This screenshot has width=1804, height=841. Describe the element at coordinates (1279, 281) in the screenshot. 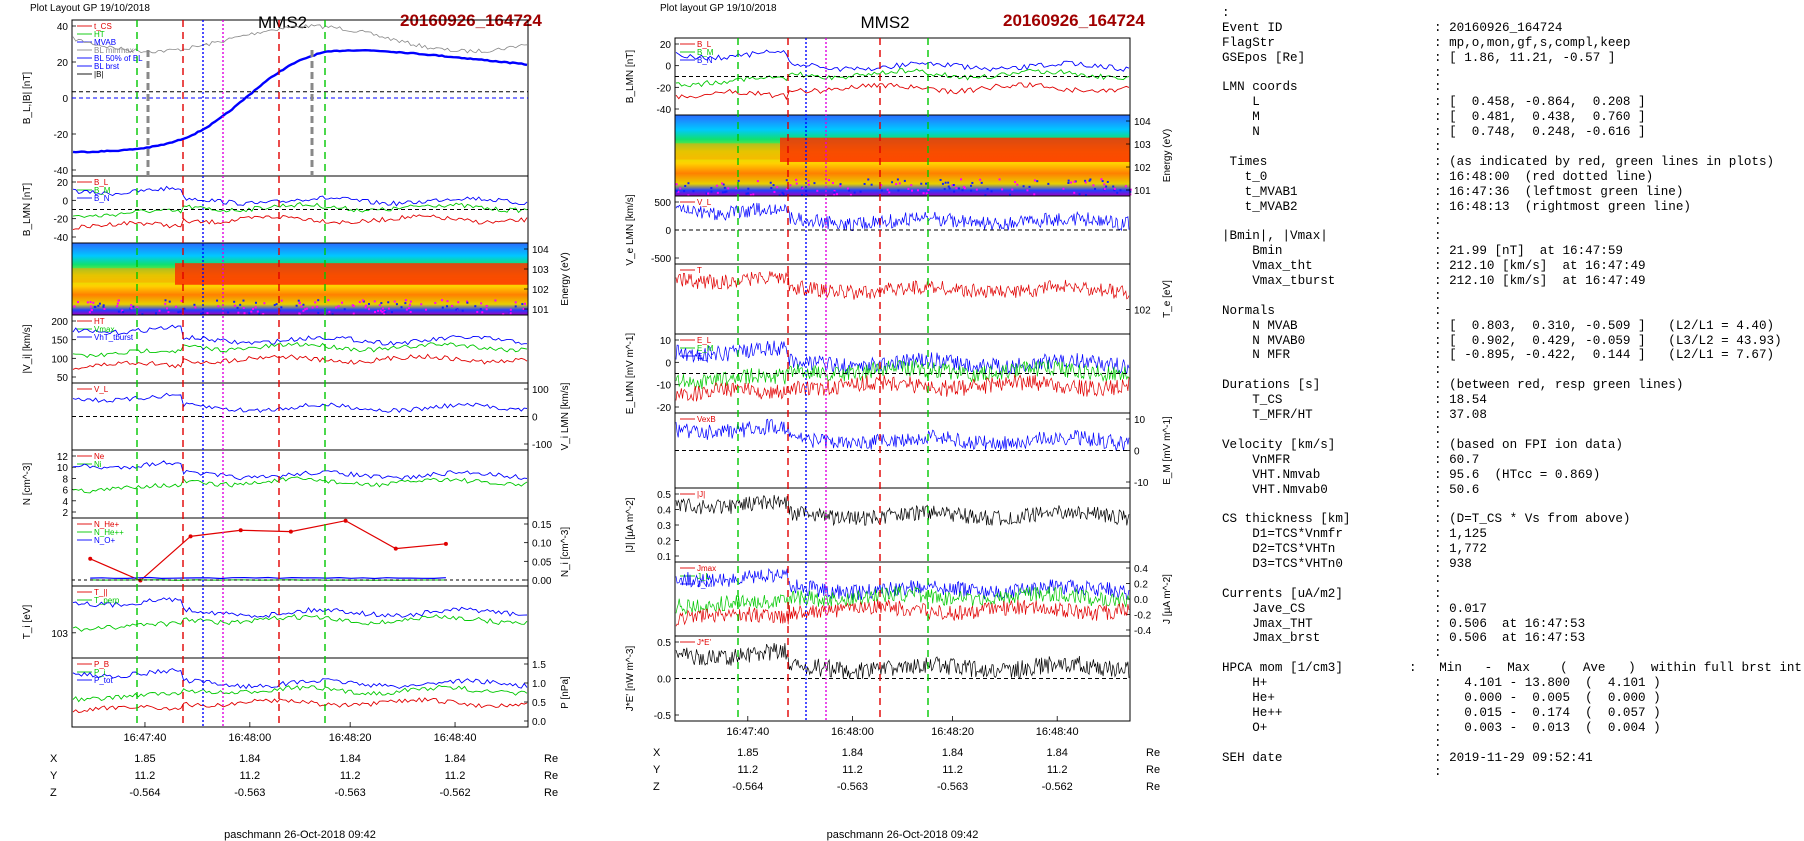

I see `info-key: Vmax_tburst` at that location.